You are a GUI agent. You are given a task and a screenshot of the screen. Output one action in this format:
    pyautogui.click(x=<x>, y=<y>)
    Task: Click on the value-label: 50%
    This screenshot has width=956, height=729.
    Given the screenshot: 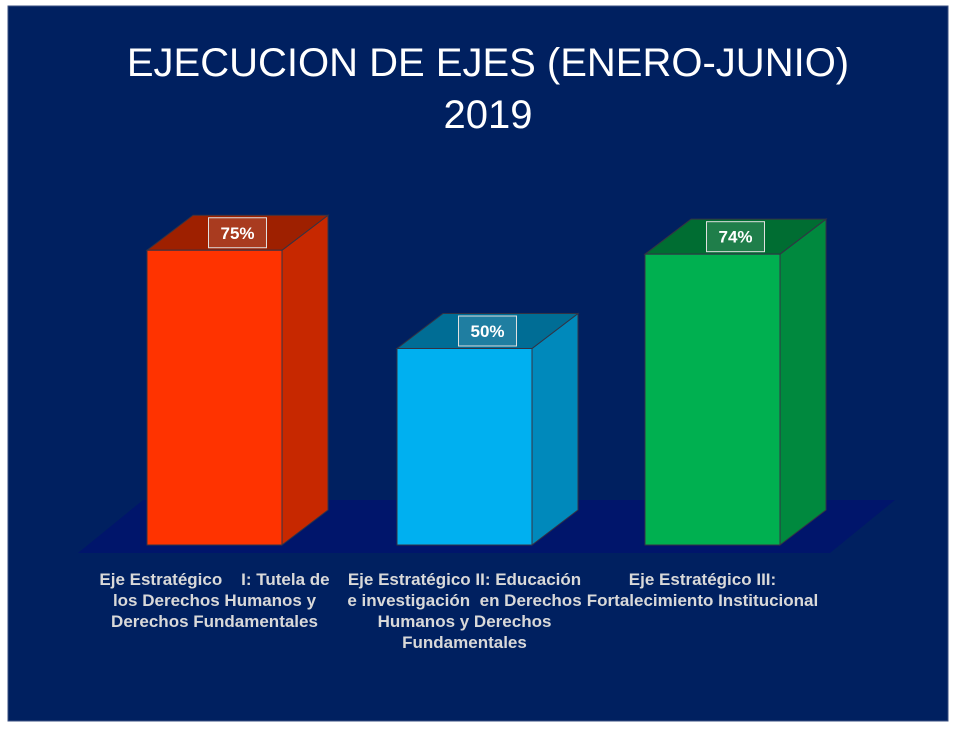 What is the action you would take?
    pyautogui.click(x=487, y=331)
    